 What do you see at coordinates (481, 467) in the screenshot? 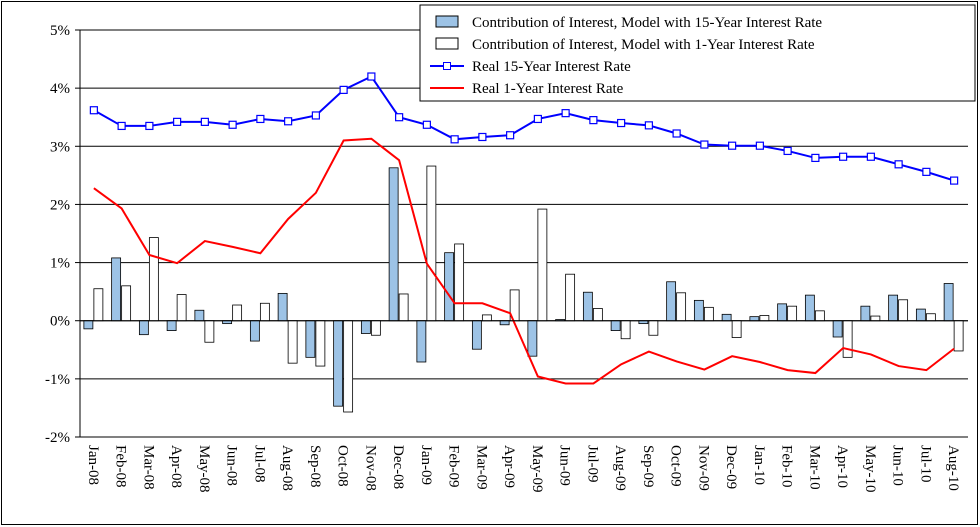
I see `x-tick-label: Mar-09` at bounding box center [481, 467].